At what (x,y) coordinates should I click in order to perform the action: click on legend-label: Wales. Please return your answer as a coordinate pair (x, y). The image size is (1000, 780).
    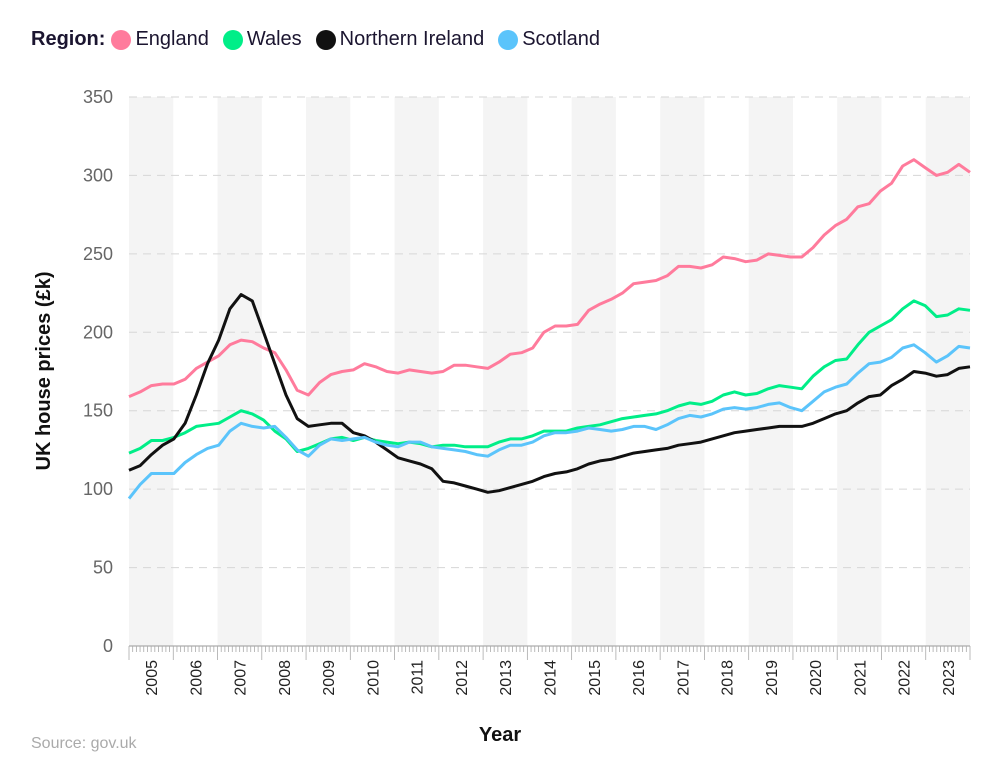
    Looking at the image, I should click on (274, 39).